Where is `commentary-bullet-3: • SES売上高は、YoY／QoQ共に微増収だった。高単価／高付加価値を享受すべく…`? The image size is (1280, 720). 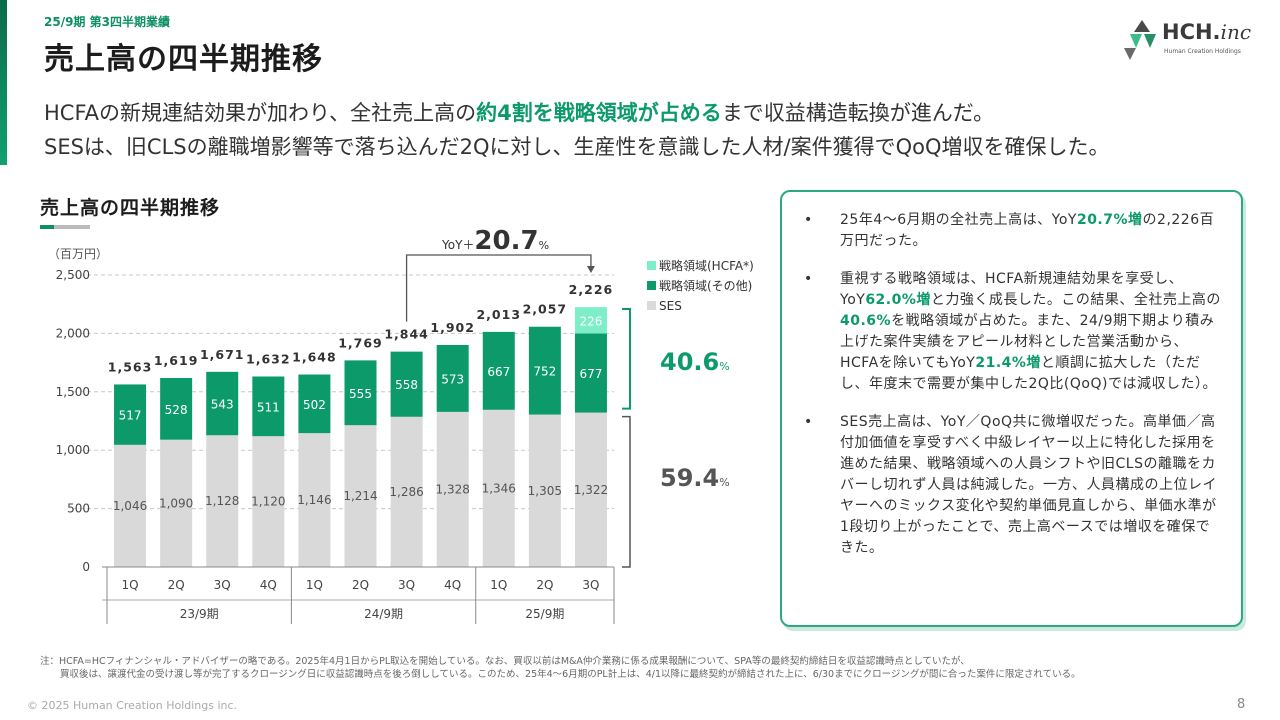
commentary-bullet-3: • SES売上高は、YoY／QoQ共に微増収だった。高単価／高付加価値を享受すべく… is located at coordinates (1010, 485).